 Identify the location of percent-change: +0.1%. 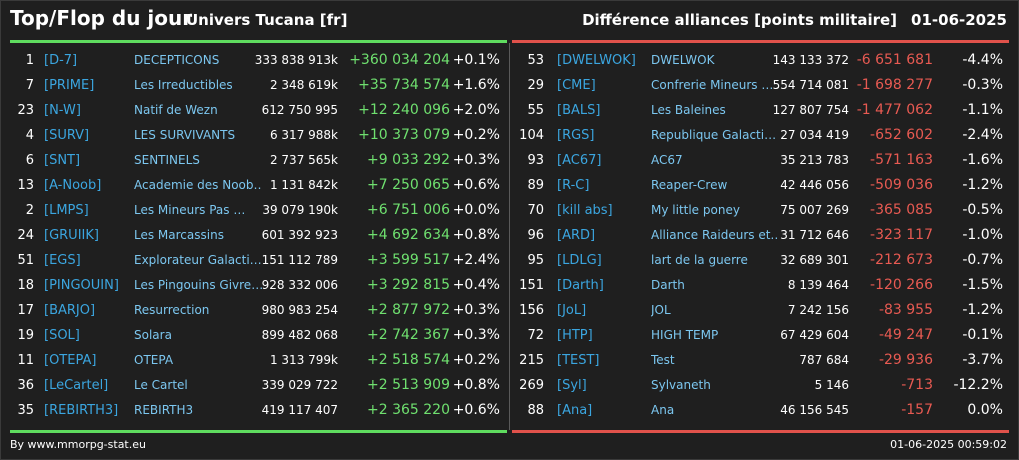
(476, 60).